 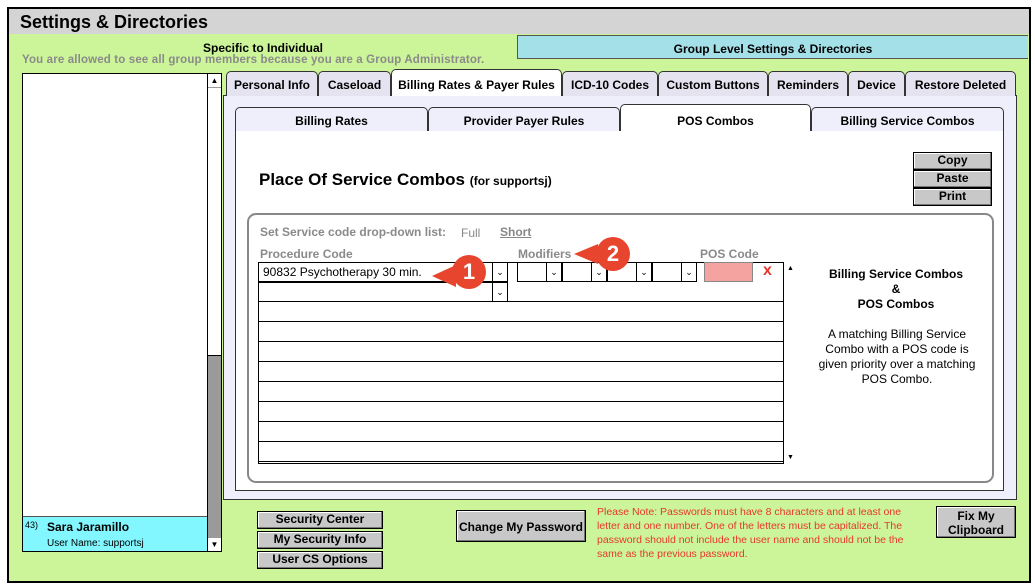 I want to click on procedure-code-dropdown-empty: ⌄, so click(x=383, y=292).